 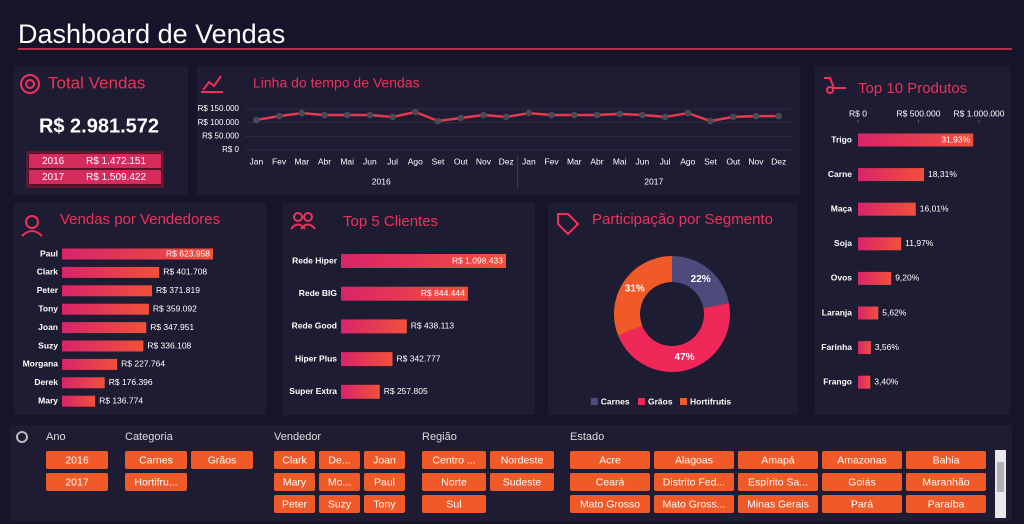 What do you see at coordinates (220, 135) in the screenshot?
I see `y-tick-label: R$ 50.000` at bounding box center [220, 135].